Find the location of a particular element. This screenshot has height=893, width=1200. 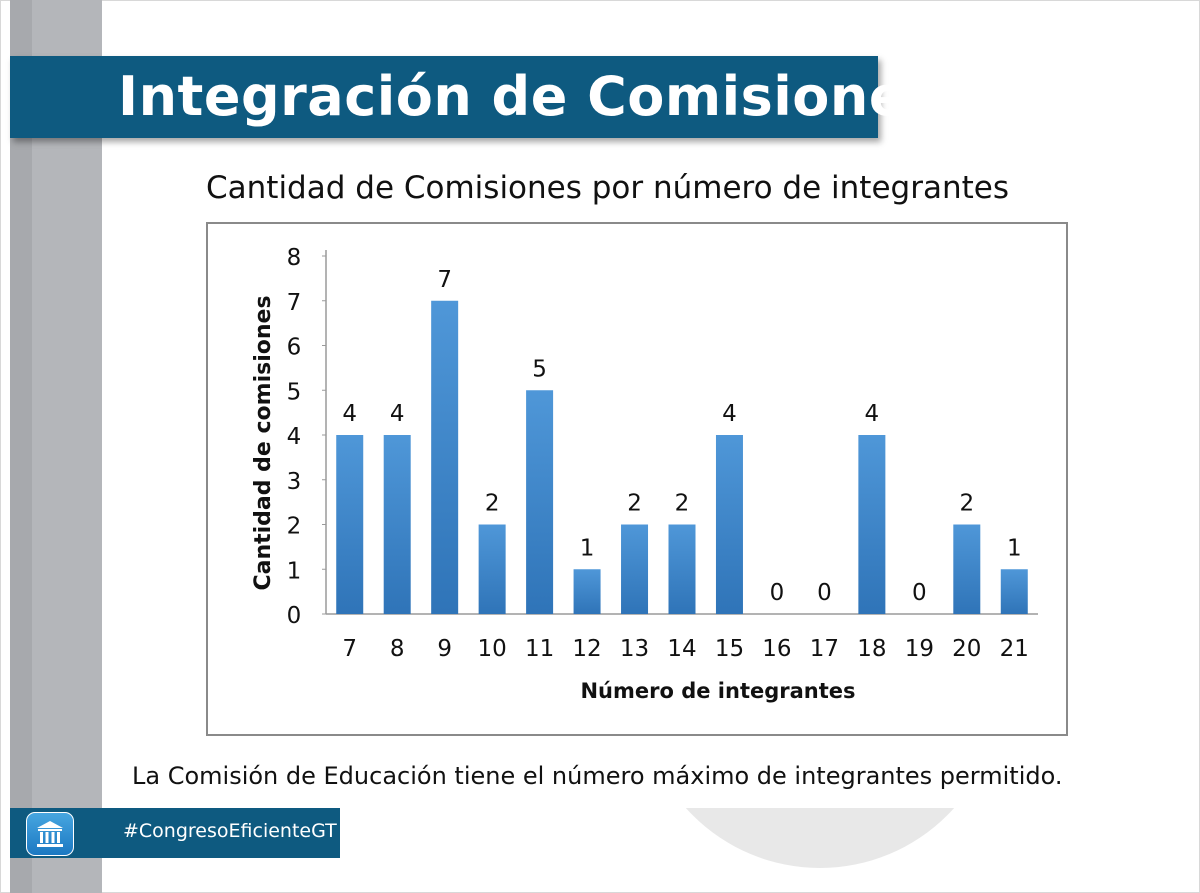

x-tick-label: 12 is located at coordinates (586, 649).